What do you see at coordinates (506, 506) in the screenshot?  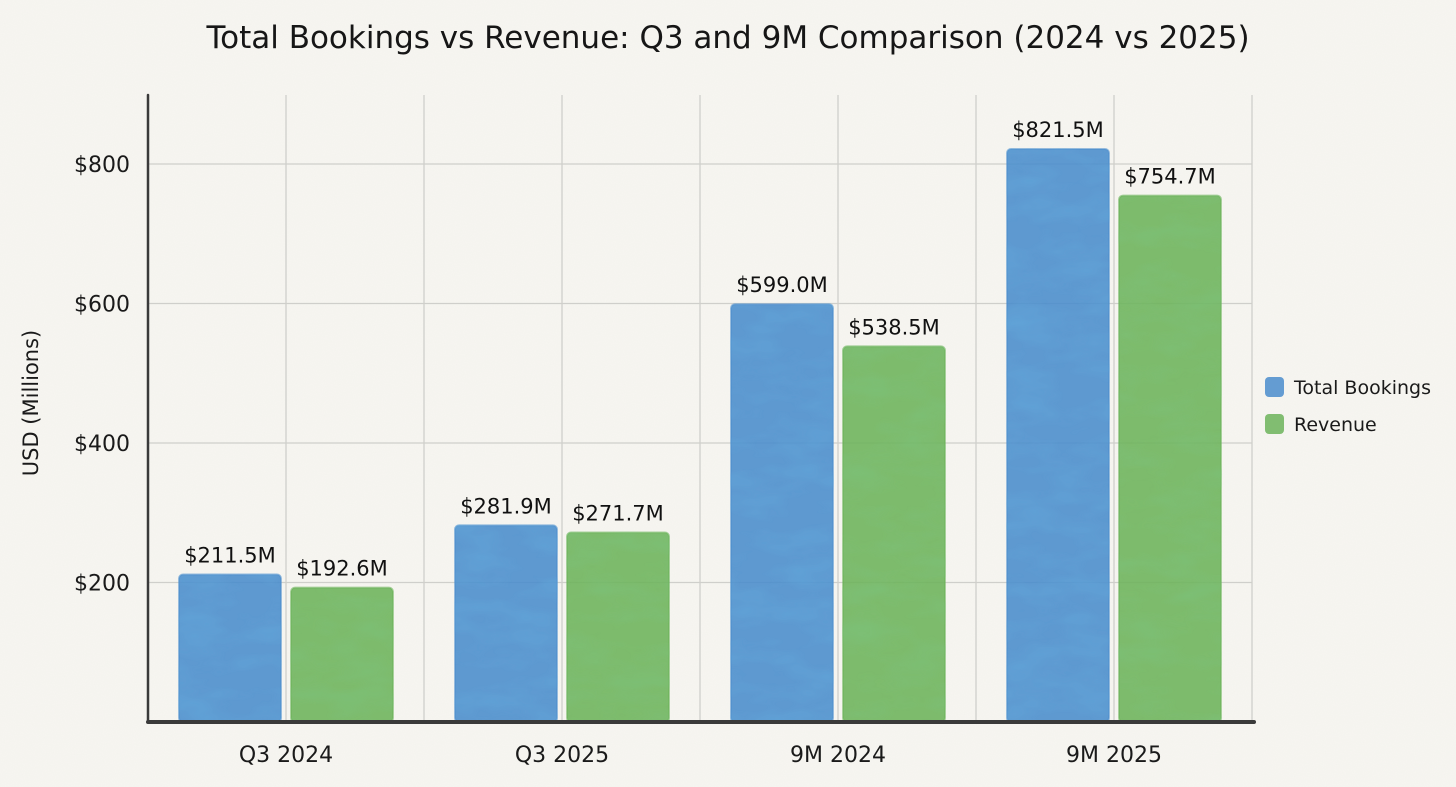 I see `bar-value-label: $281.9M` at bounding box center [506, 506].